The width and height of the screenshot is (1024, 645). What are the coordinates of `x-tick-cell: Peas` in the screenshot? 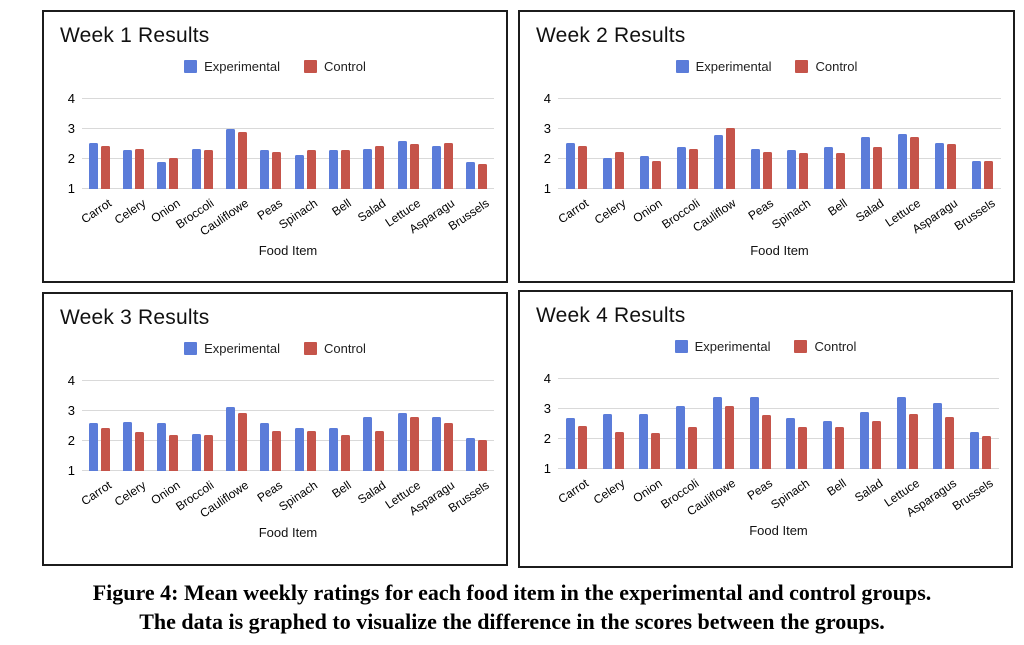 It's located at (761, 215).